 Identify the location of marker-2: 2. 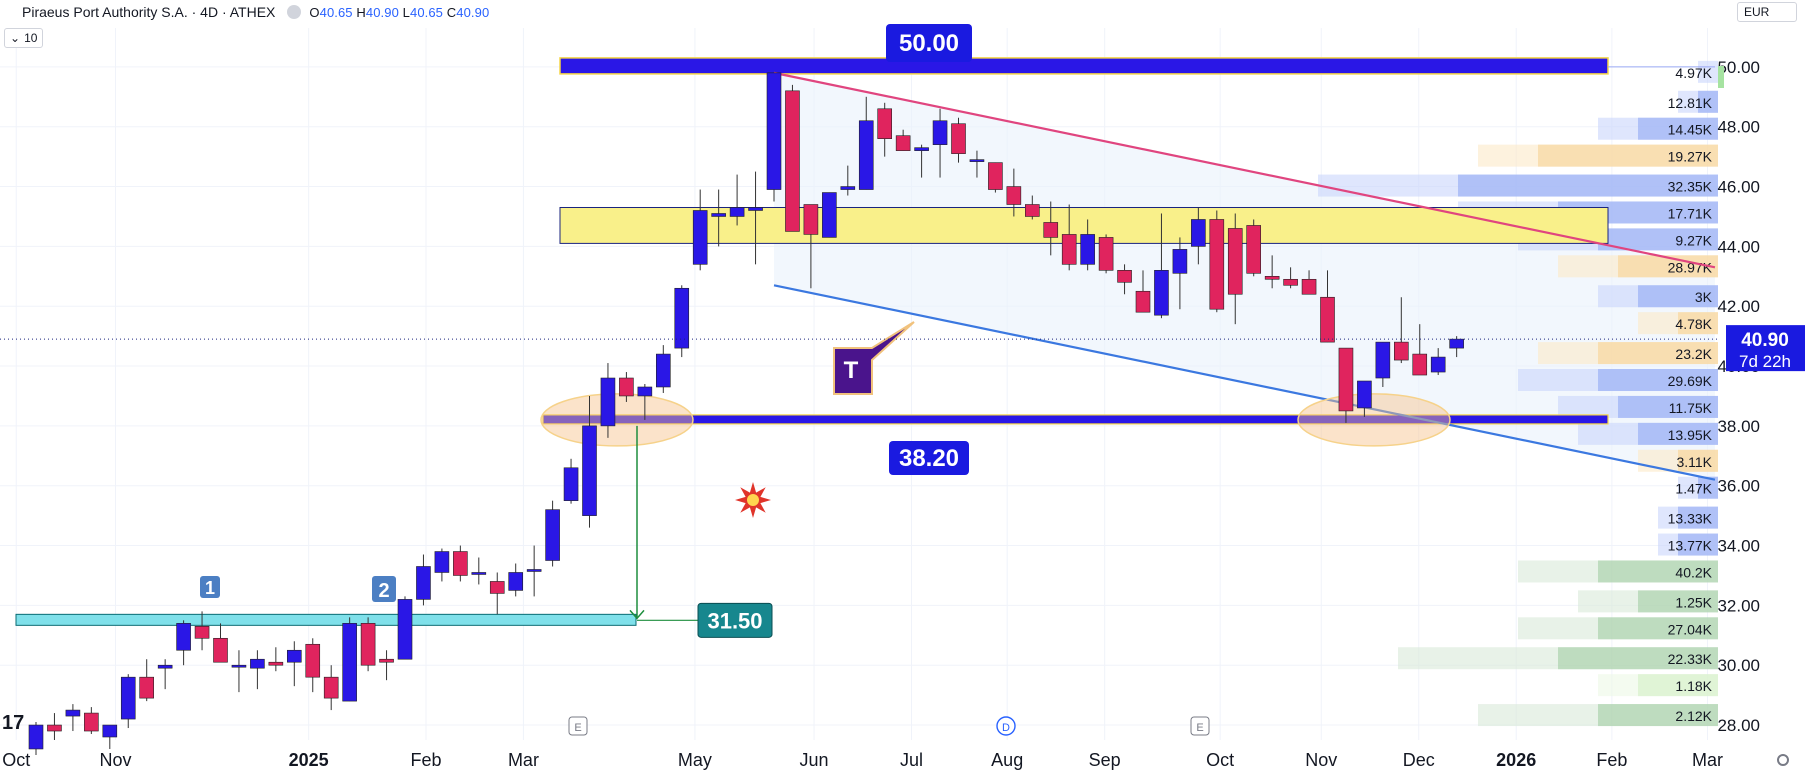
(384, 589).